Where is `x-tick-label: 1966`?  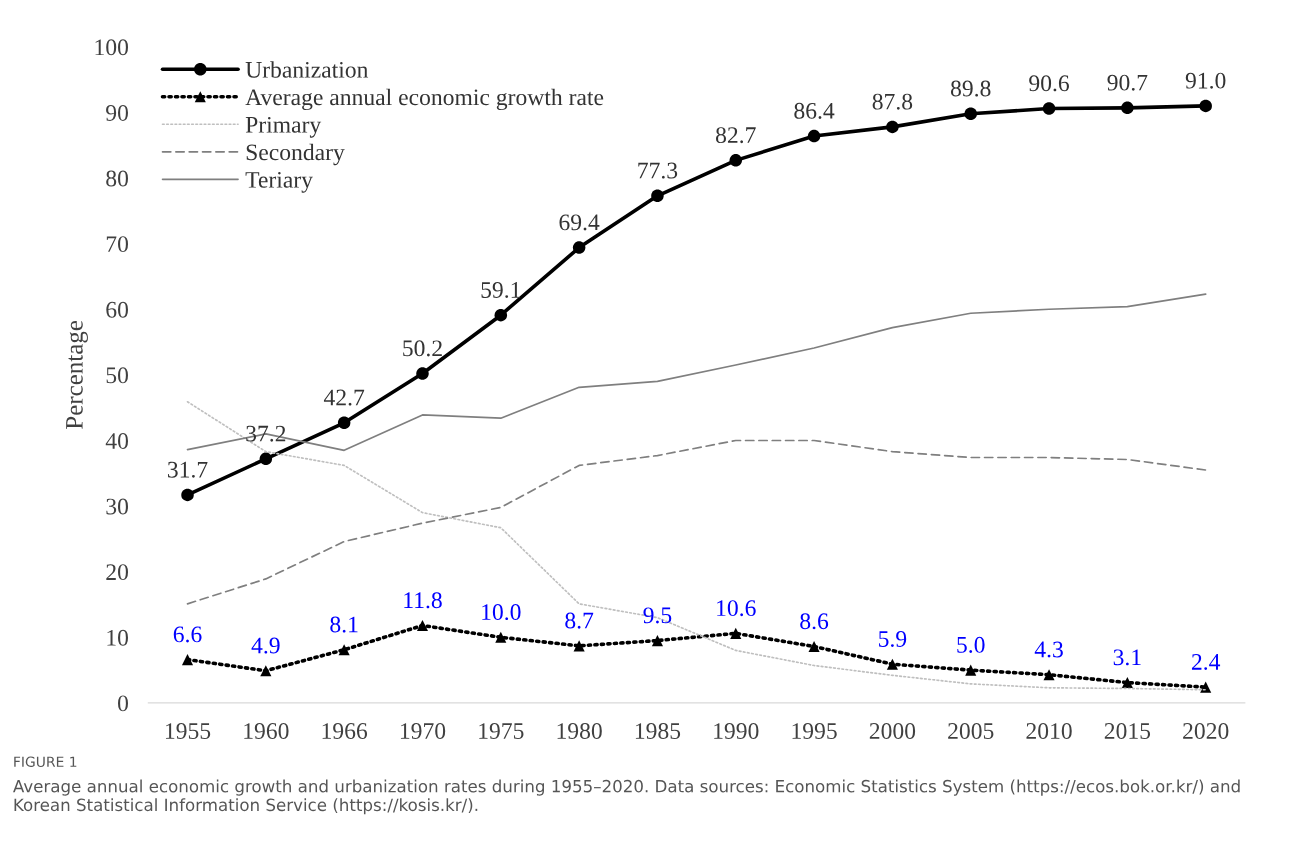
x-tick-label: 1966 is located at coordinates (345, 731).